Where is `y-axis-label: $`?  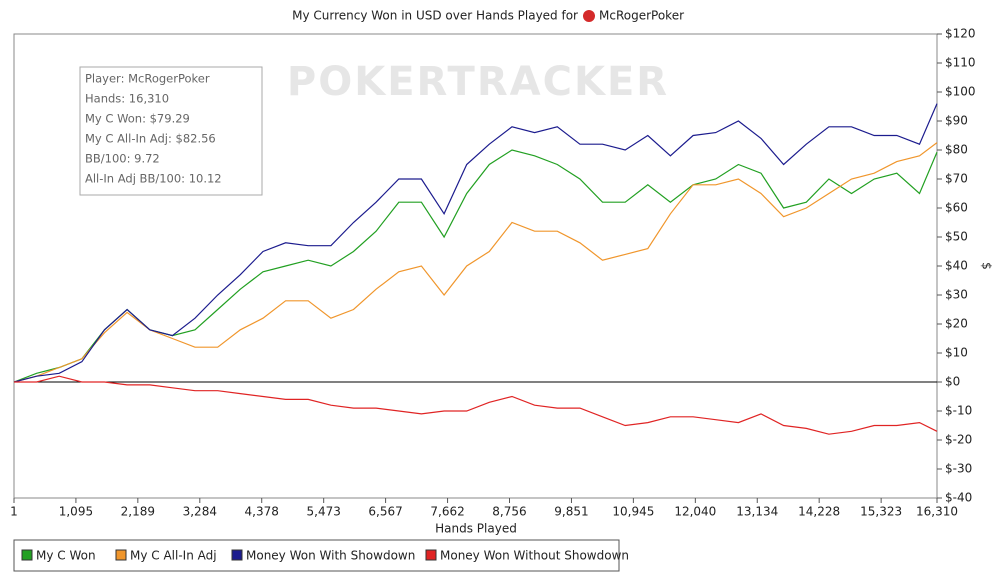
y-axis-label: $ is located at coordinates (987, 266).